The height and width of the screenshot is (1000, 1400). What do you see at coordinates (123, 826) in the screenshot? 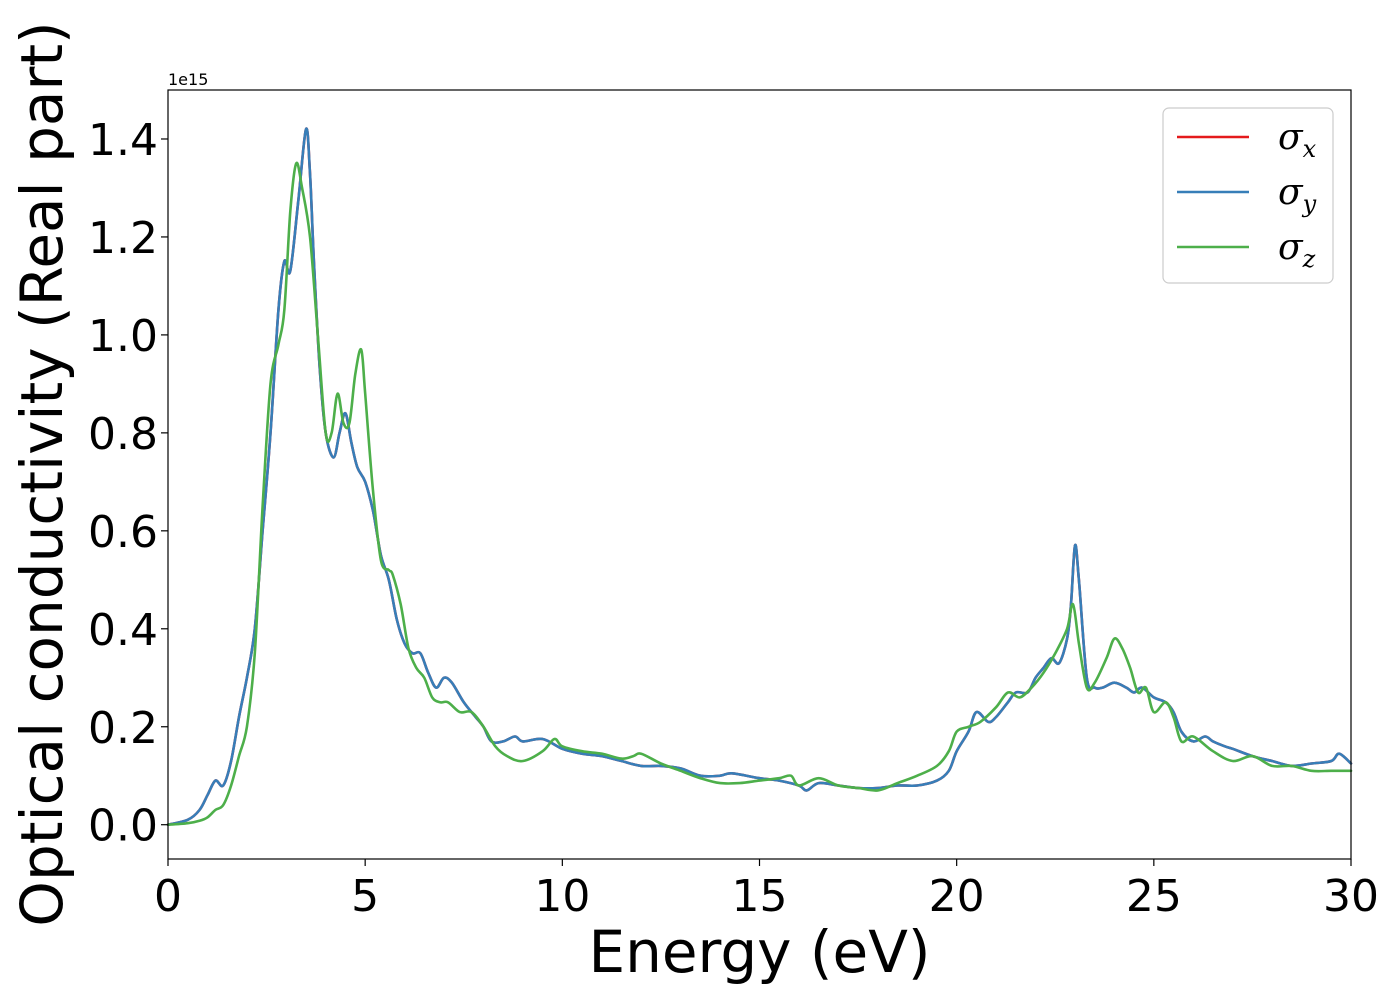
I see `y-tick-label: 0.0` at bounding box center [123, 826].